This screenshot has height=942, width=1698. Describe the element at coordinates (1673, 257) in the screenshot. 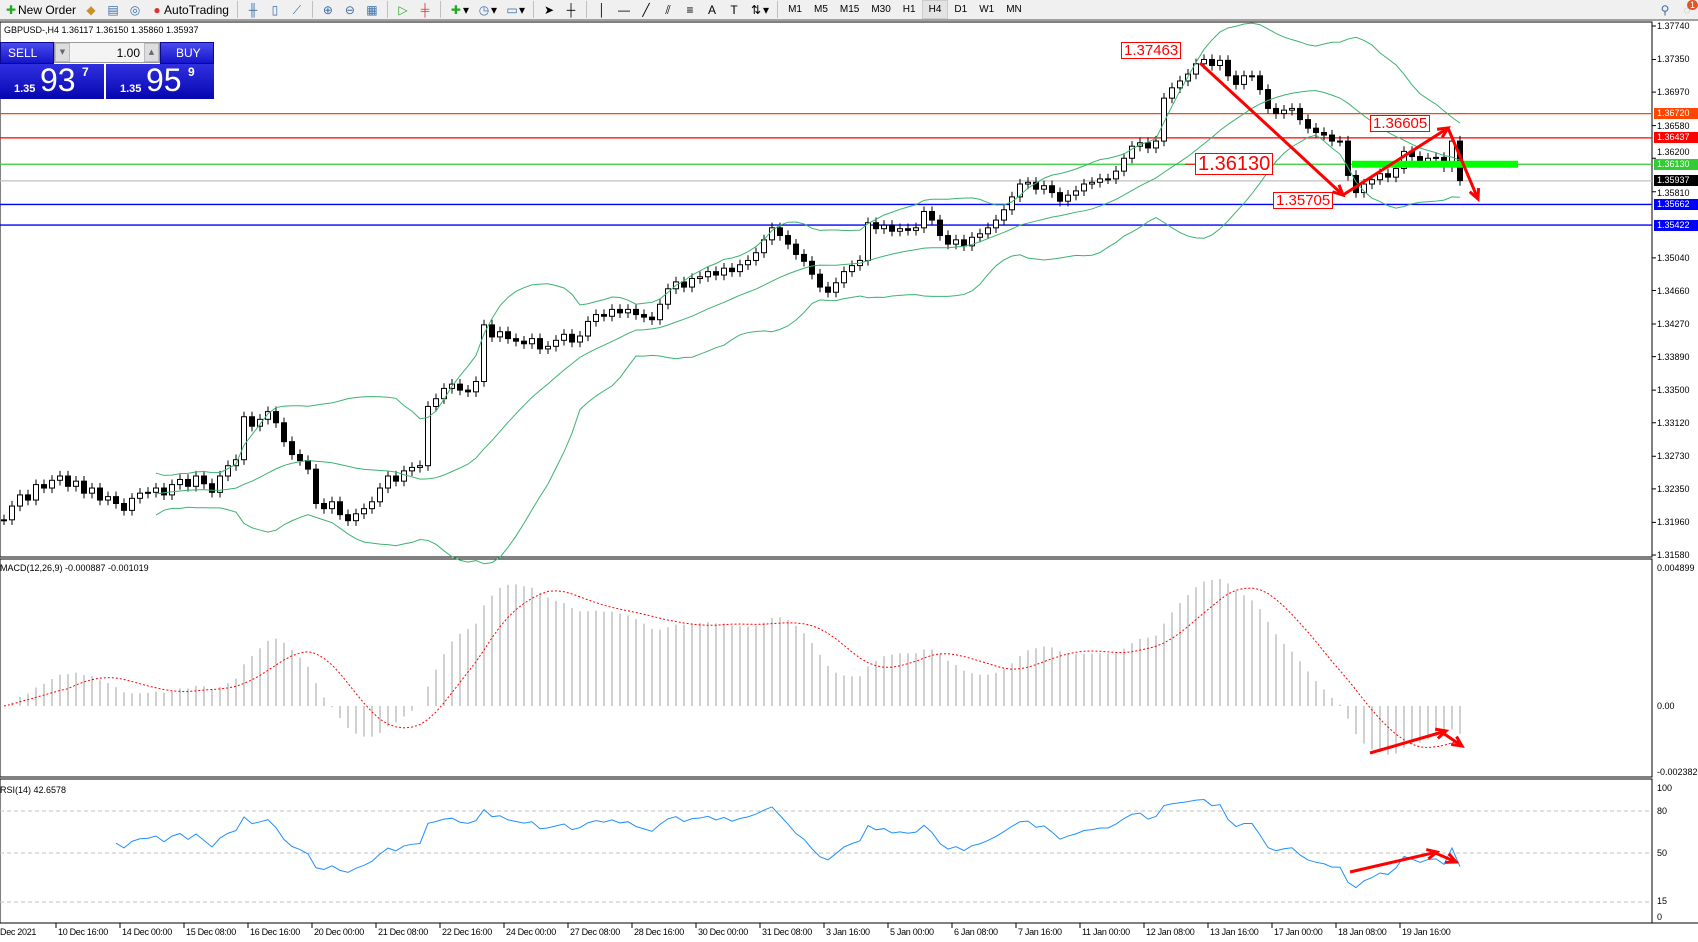

I see `price-axis-label: 1.35040` at that location.